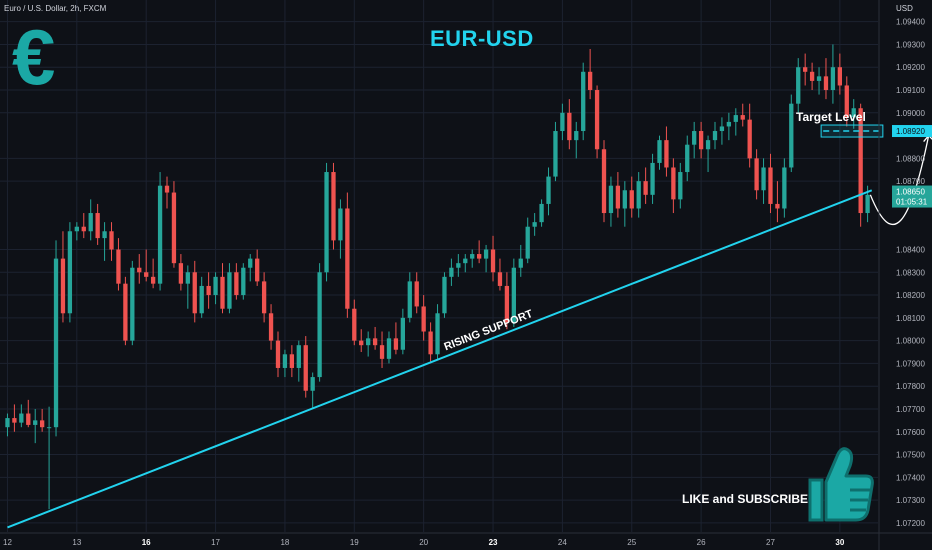 This screenshot has width=932, height=550. What do you see at coordinates (910, 113) in the screenshot?
I see `price-tick-label: 1.09000` at bounding box center [910, 113].